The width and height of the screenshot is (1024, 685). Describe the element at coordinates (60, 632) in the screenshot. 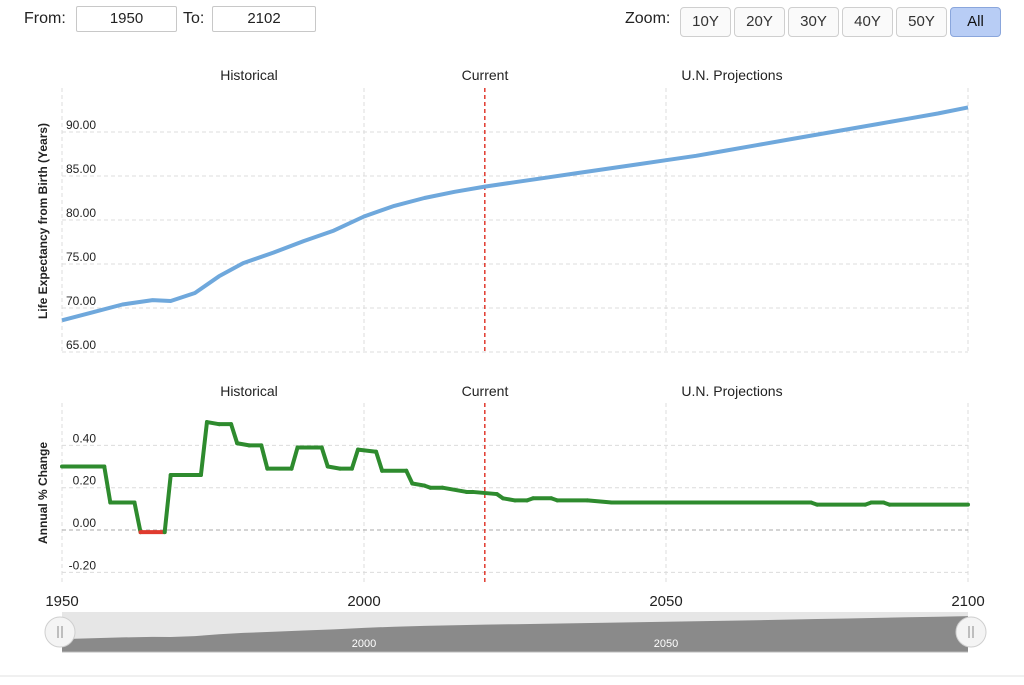

I see `navigator-left-handle` at that location.